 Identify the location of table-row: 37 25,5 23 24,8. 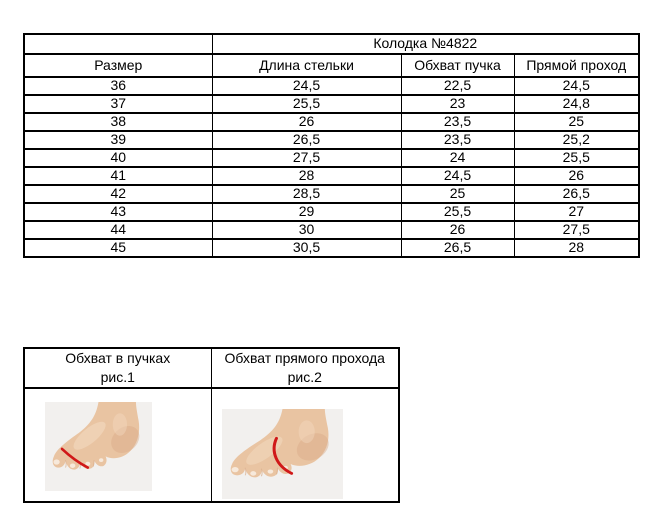
(331, 104).